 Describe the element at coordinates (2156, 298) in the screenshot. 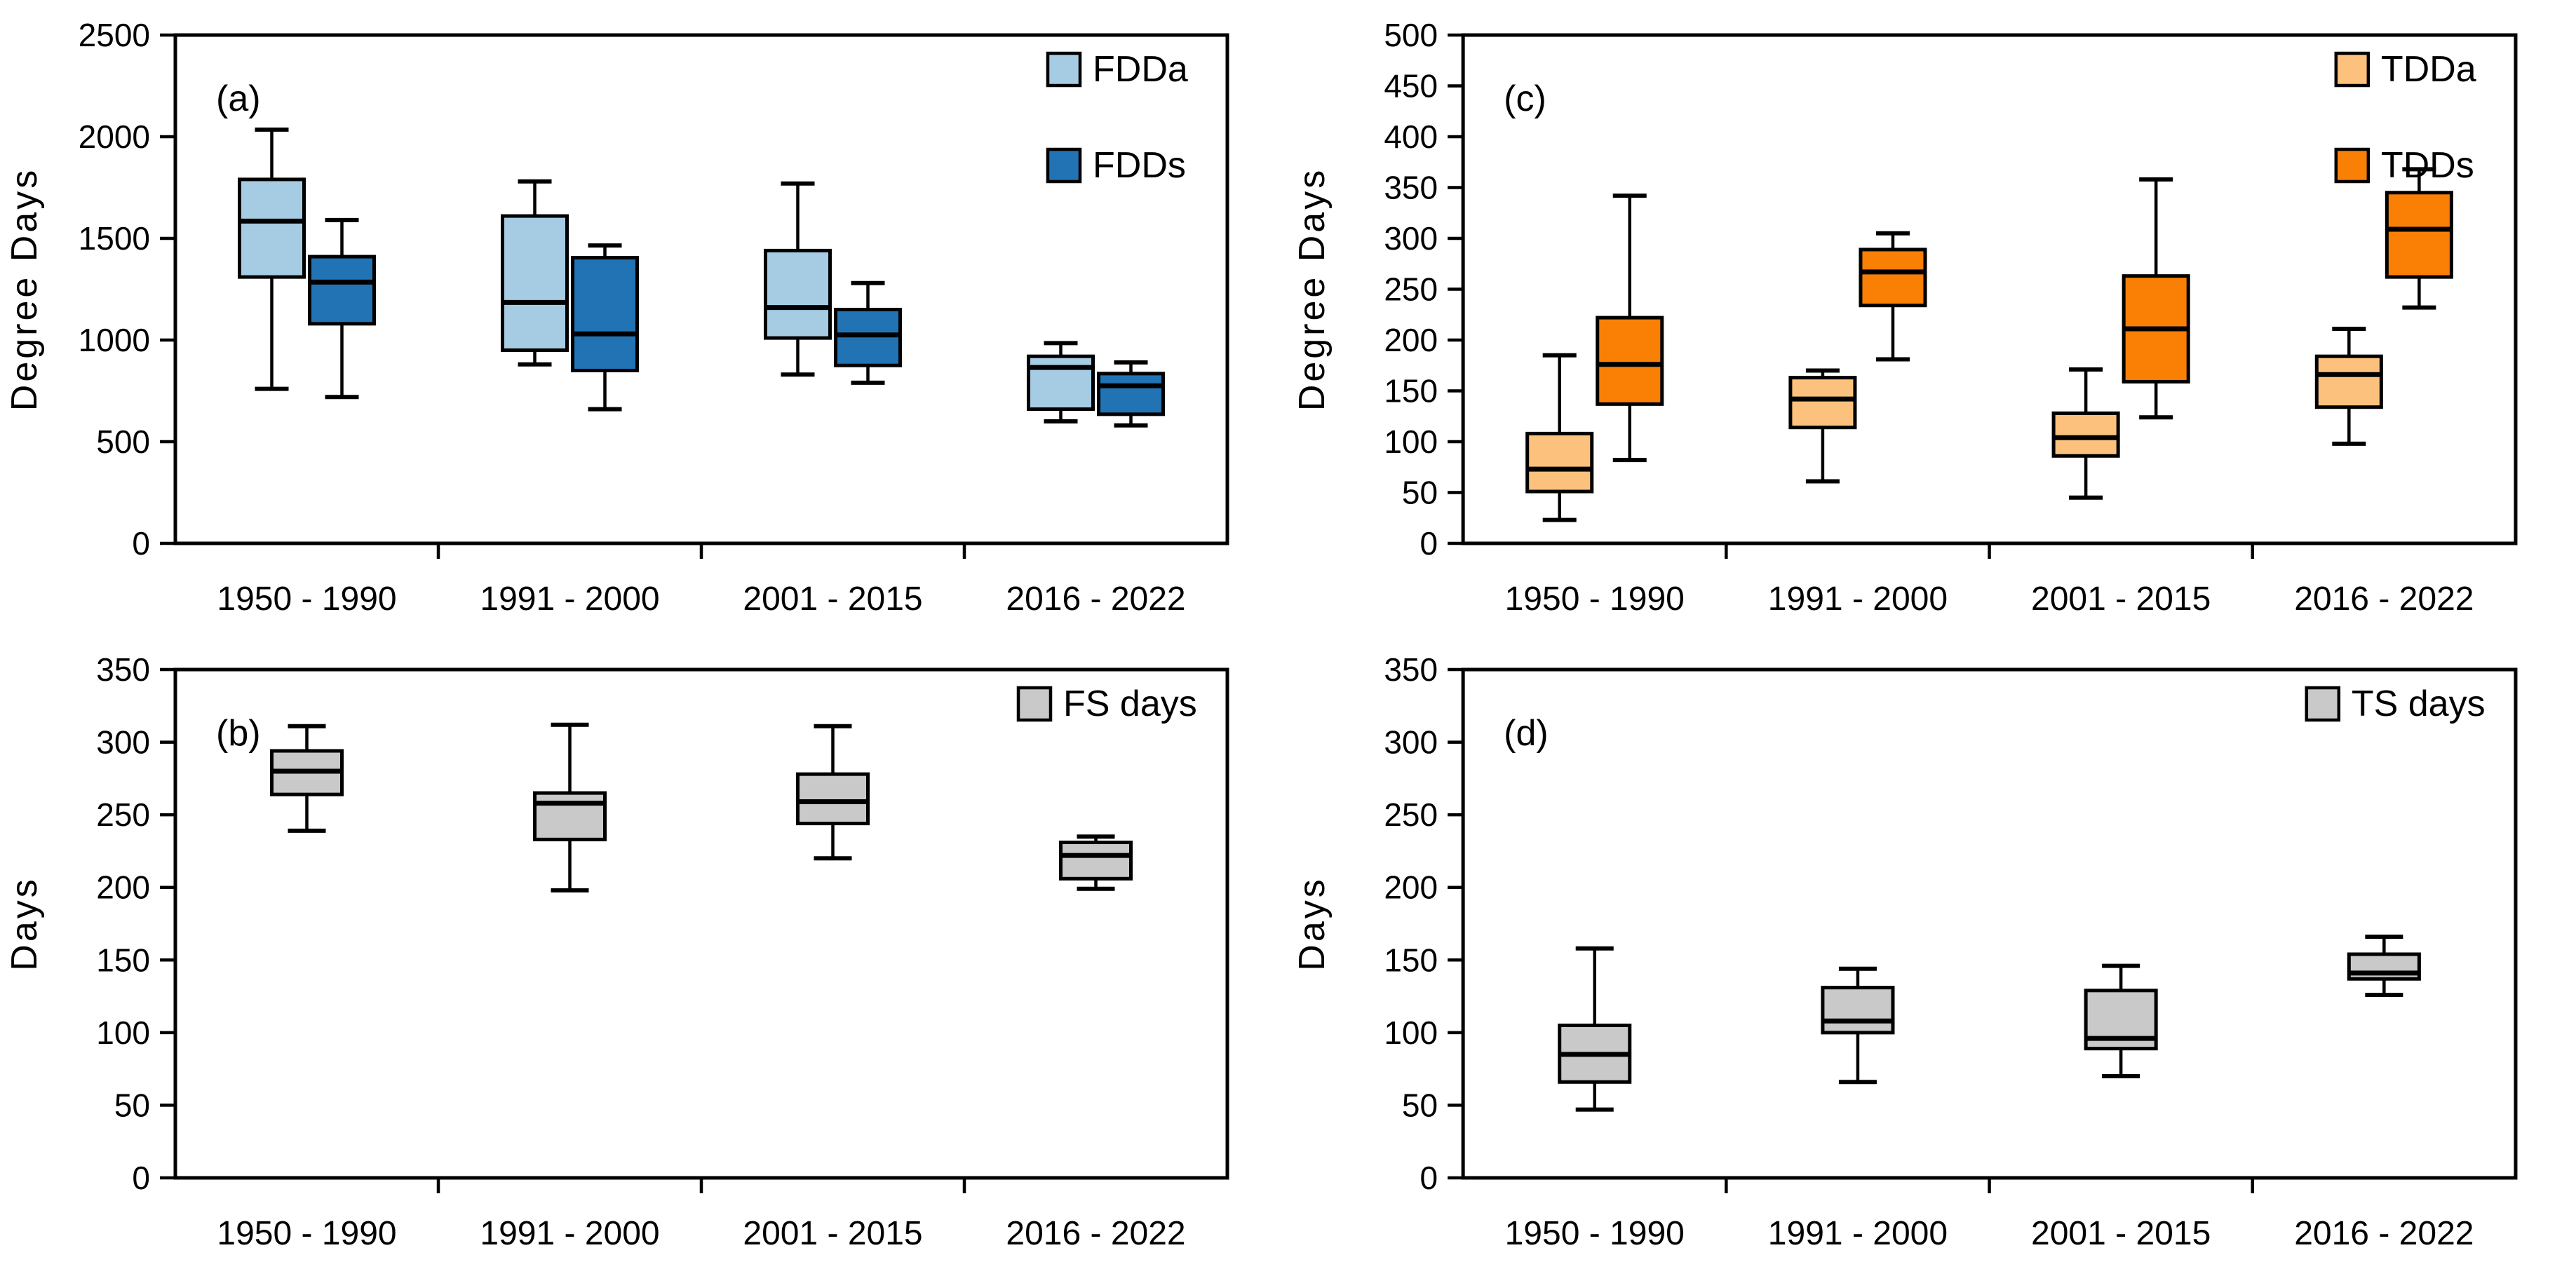

I see `box-tdds-2001-2015` at that location.